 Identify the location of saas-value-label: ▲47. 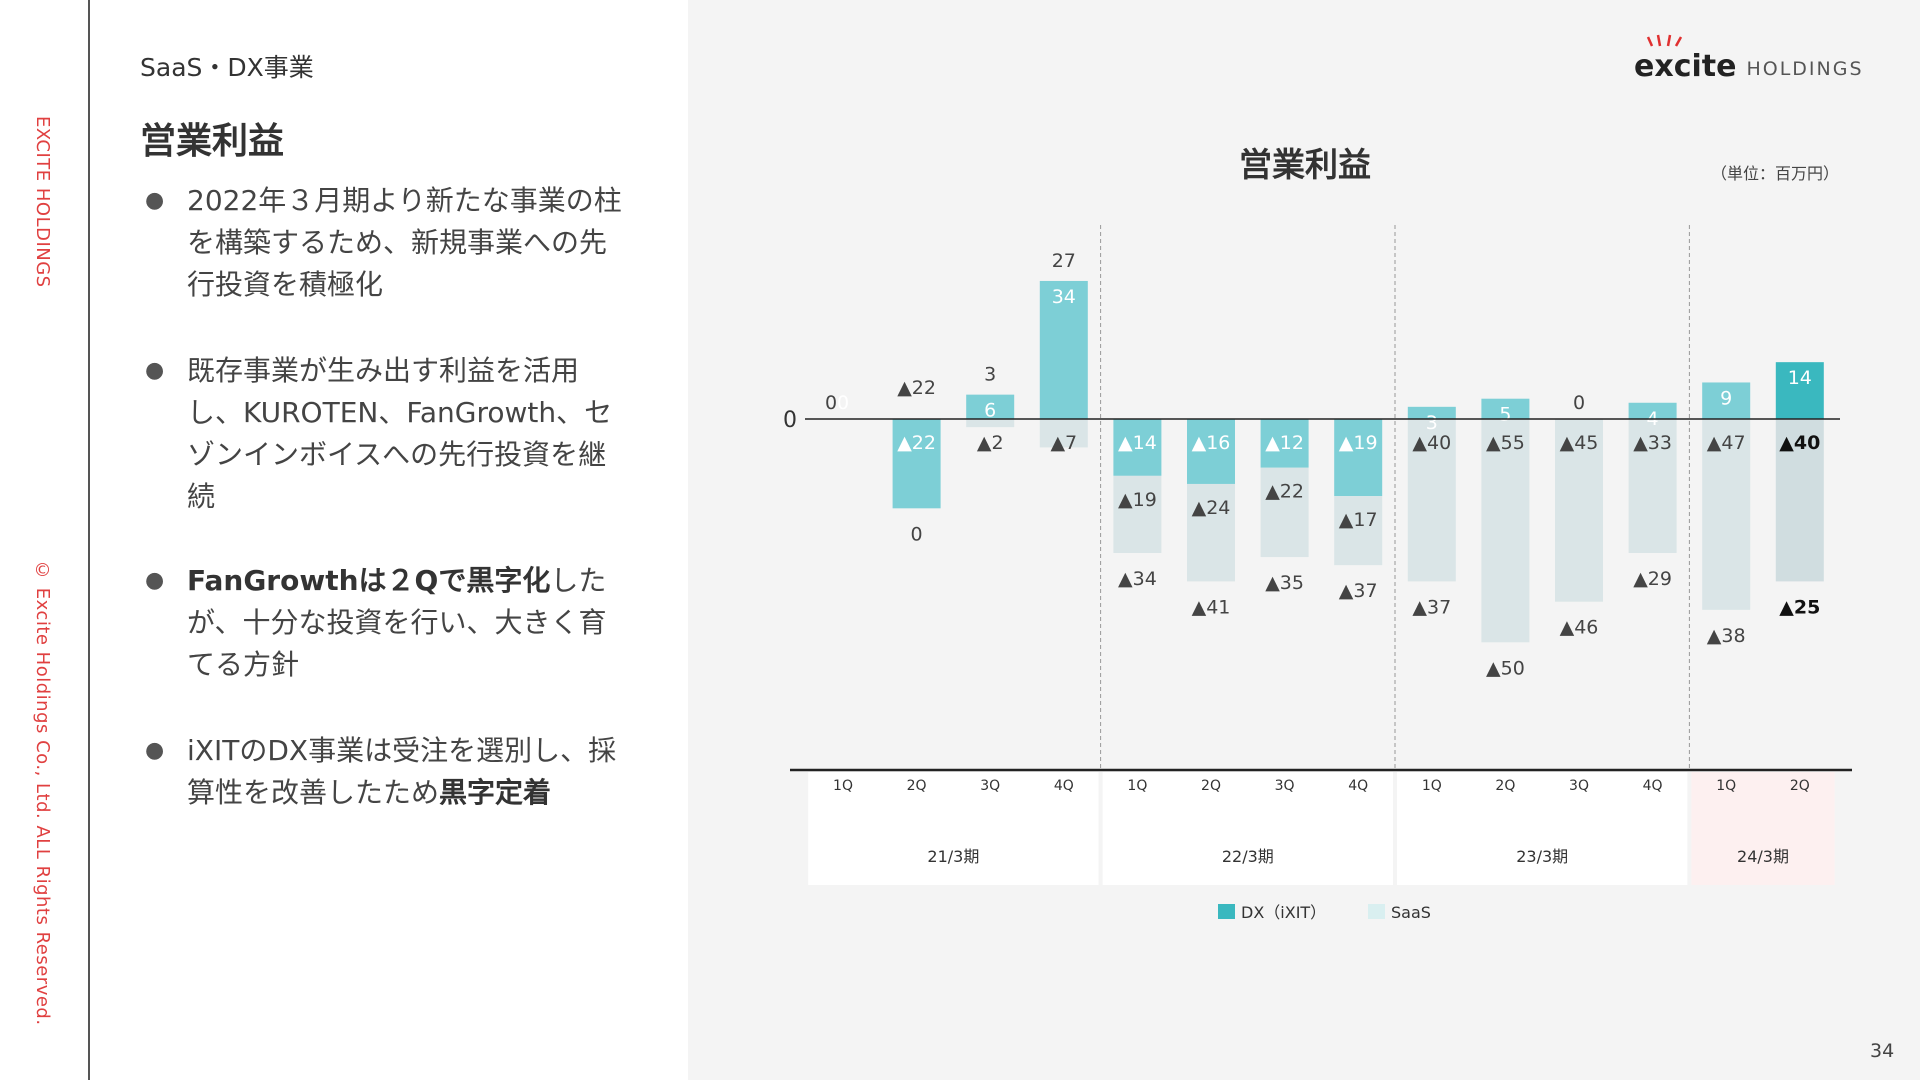
(1726, 443).